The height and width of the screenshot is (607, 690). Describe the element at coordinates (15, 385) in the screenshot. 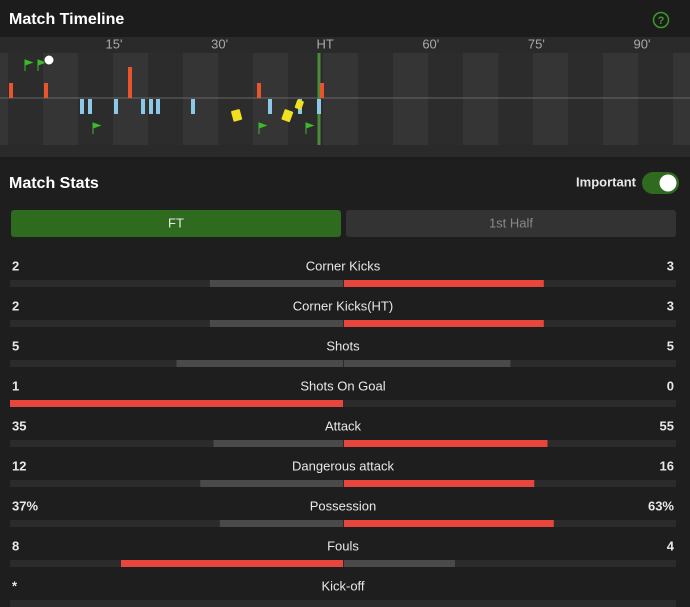

I see `home-value: 1` at that location.